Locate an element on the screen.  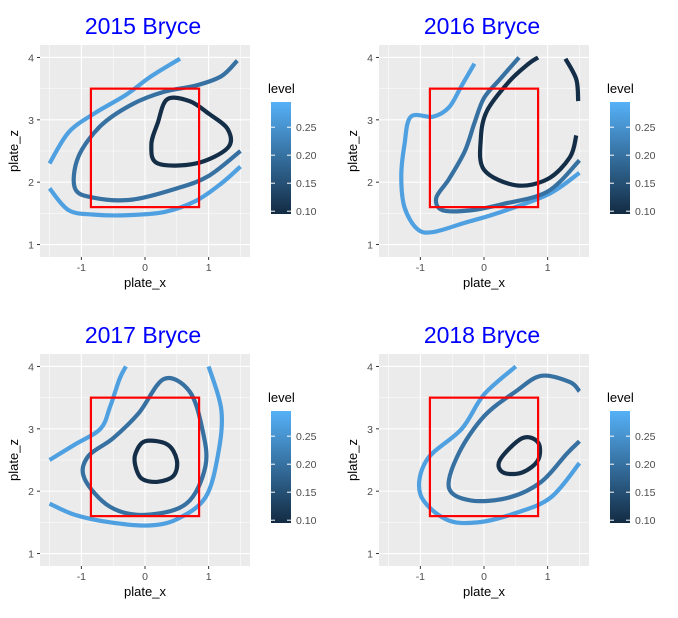
chart-title: 2016 Bryce is located at coordinates (482, 26).